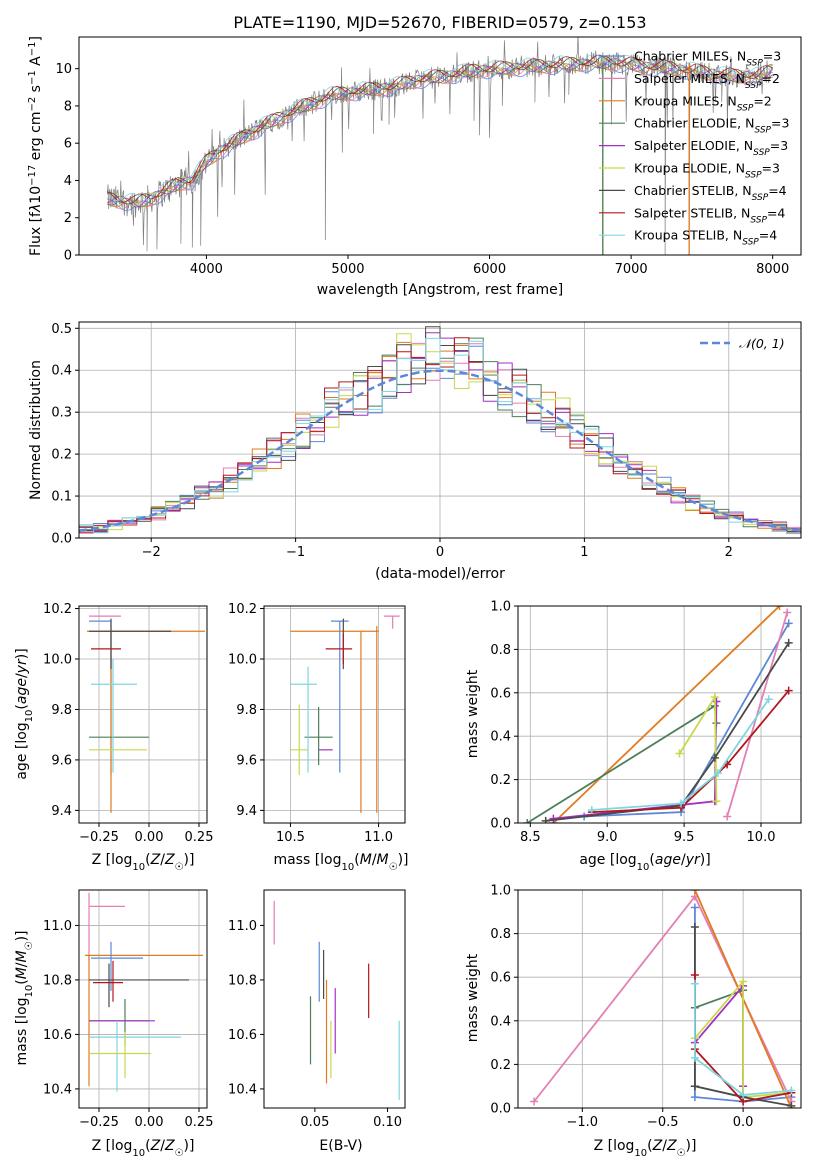 Image resolution: width=819 pixels, height=1170 pixels. Describe the element at coordinates (489, 269) in the screenshot. I see `x-tick-label: 6000` at that location.